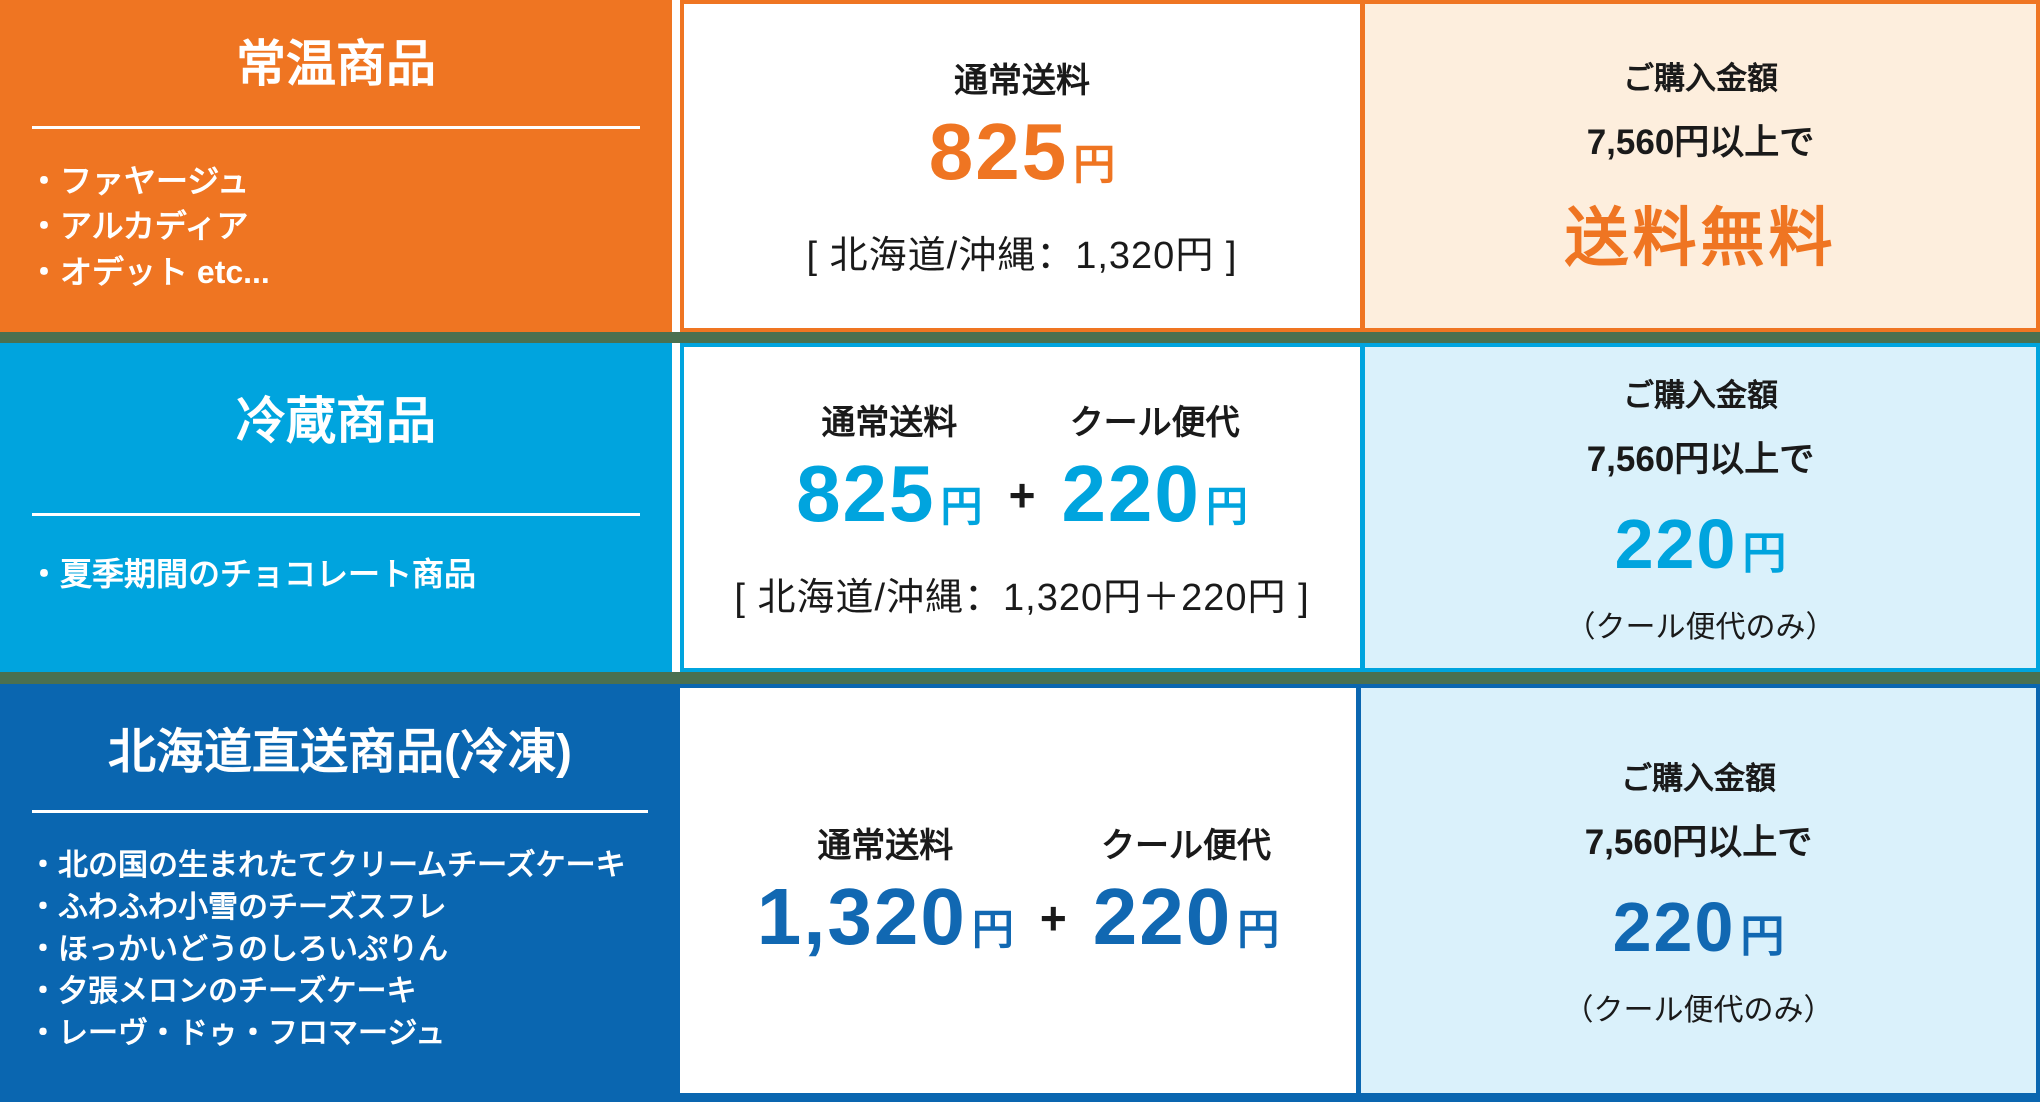  Describe the element at coordinates (336, 421) in the screenshot. I see `category-title: 冷蔵商品` at that location.